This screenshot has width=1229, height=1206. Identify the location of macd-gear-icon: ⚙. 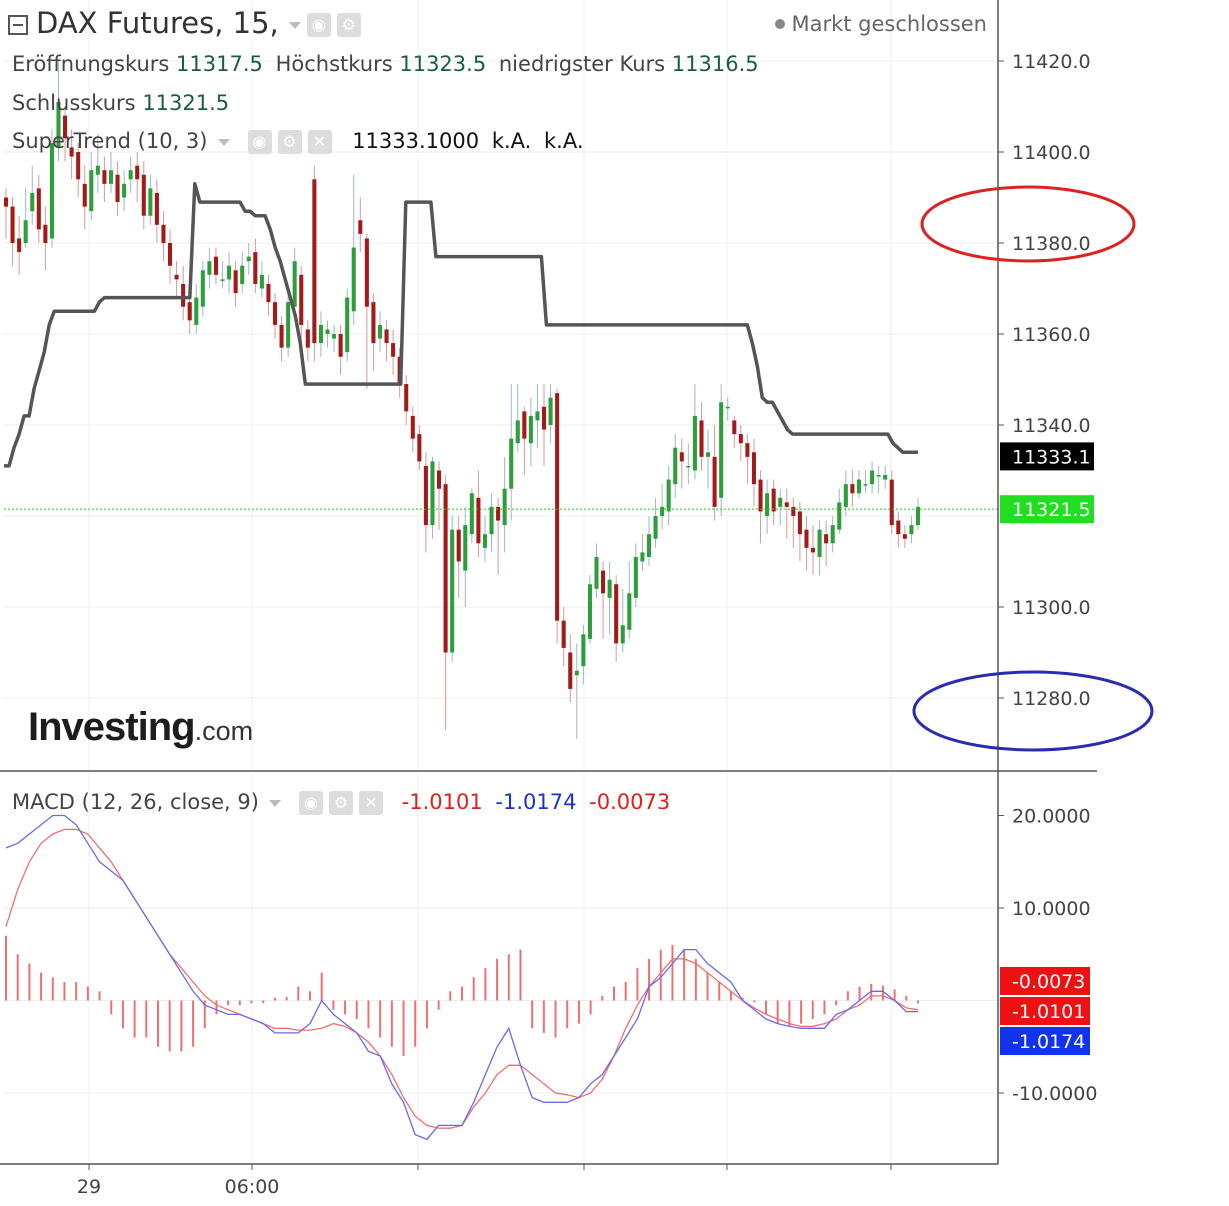
(340, 803).